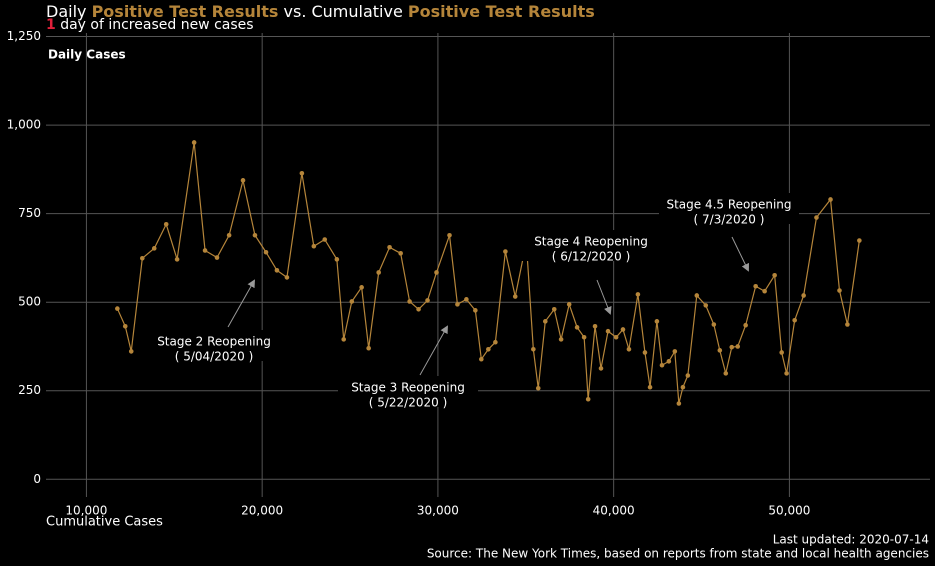 Image resolution: width=935 pixels, height=566 pixels. I want to click on subtitle-count: 1, so click(51, 25).